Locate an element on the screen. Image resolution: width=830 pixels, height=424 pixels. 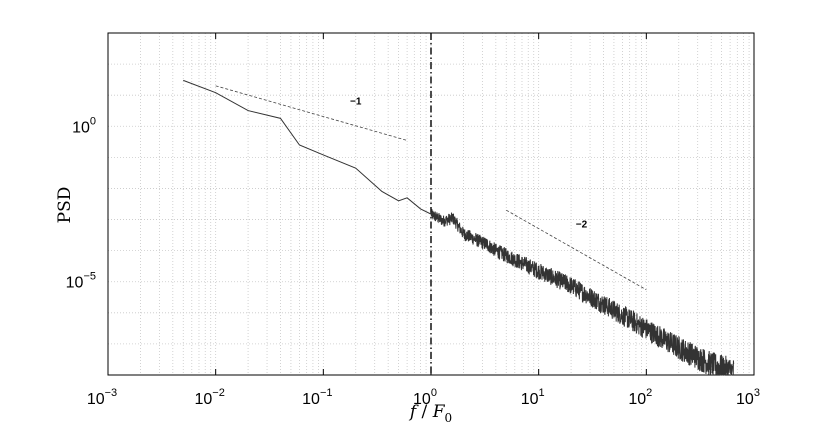
y-tick-label: 10⁰ is located at coordinates (84, 125).